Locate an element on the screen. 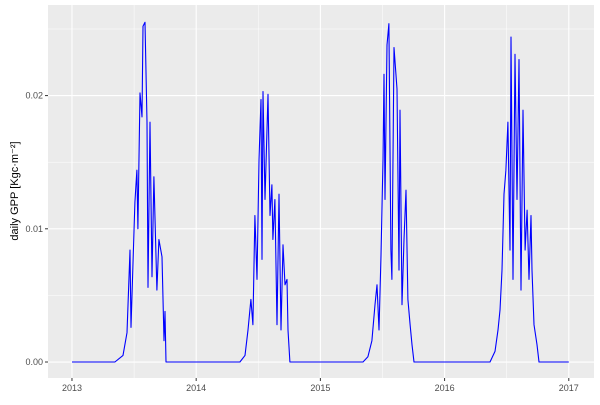 The image size is (600, 405). x-axis: 2013 2014 2015 2016 2017 is located at coordinates (320, 385).